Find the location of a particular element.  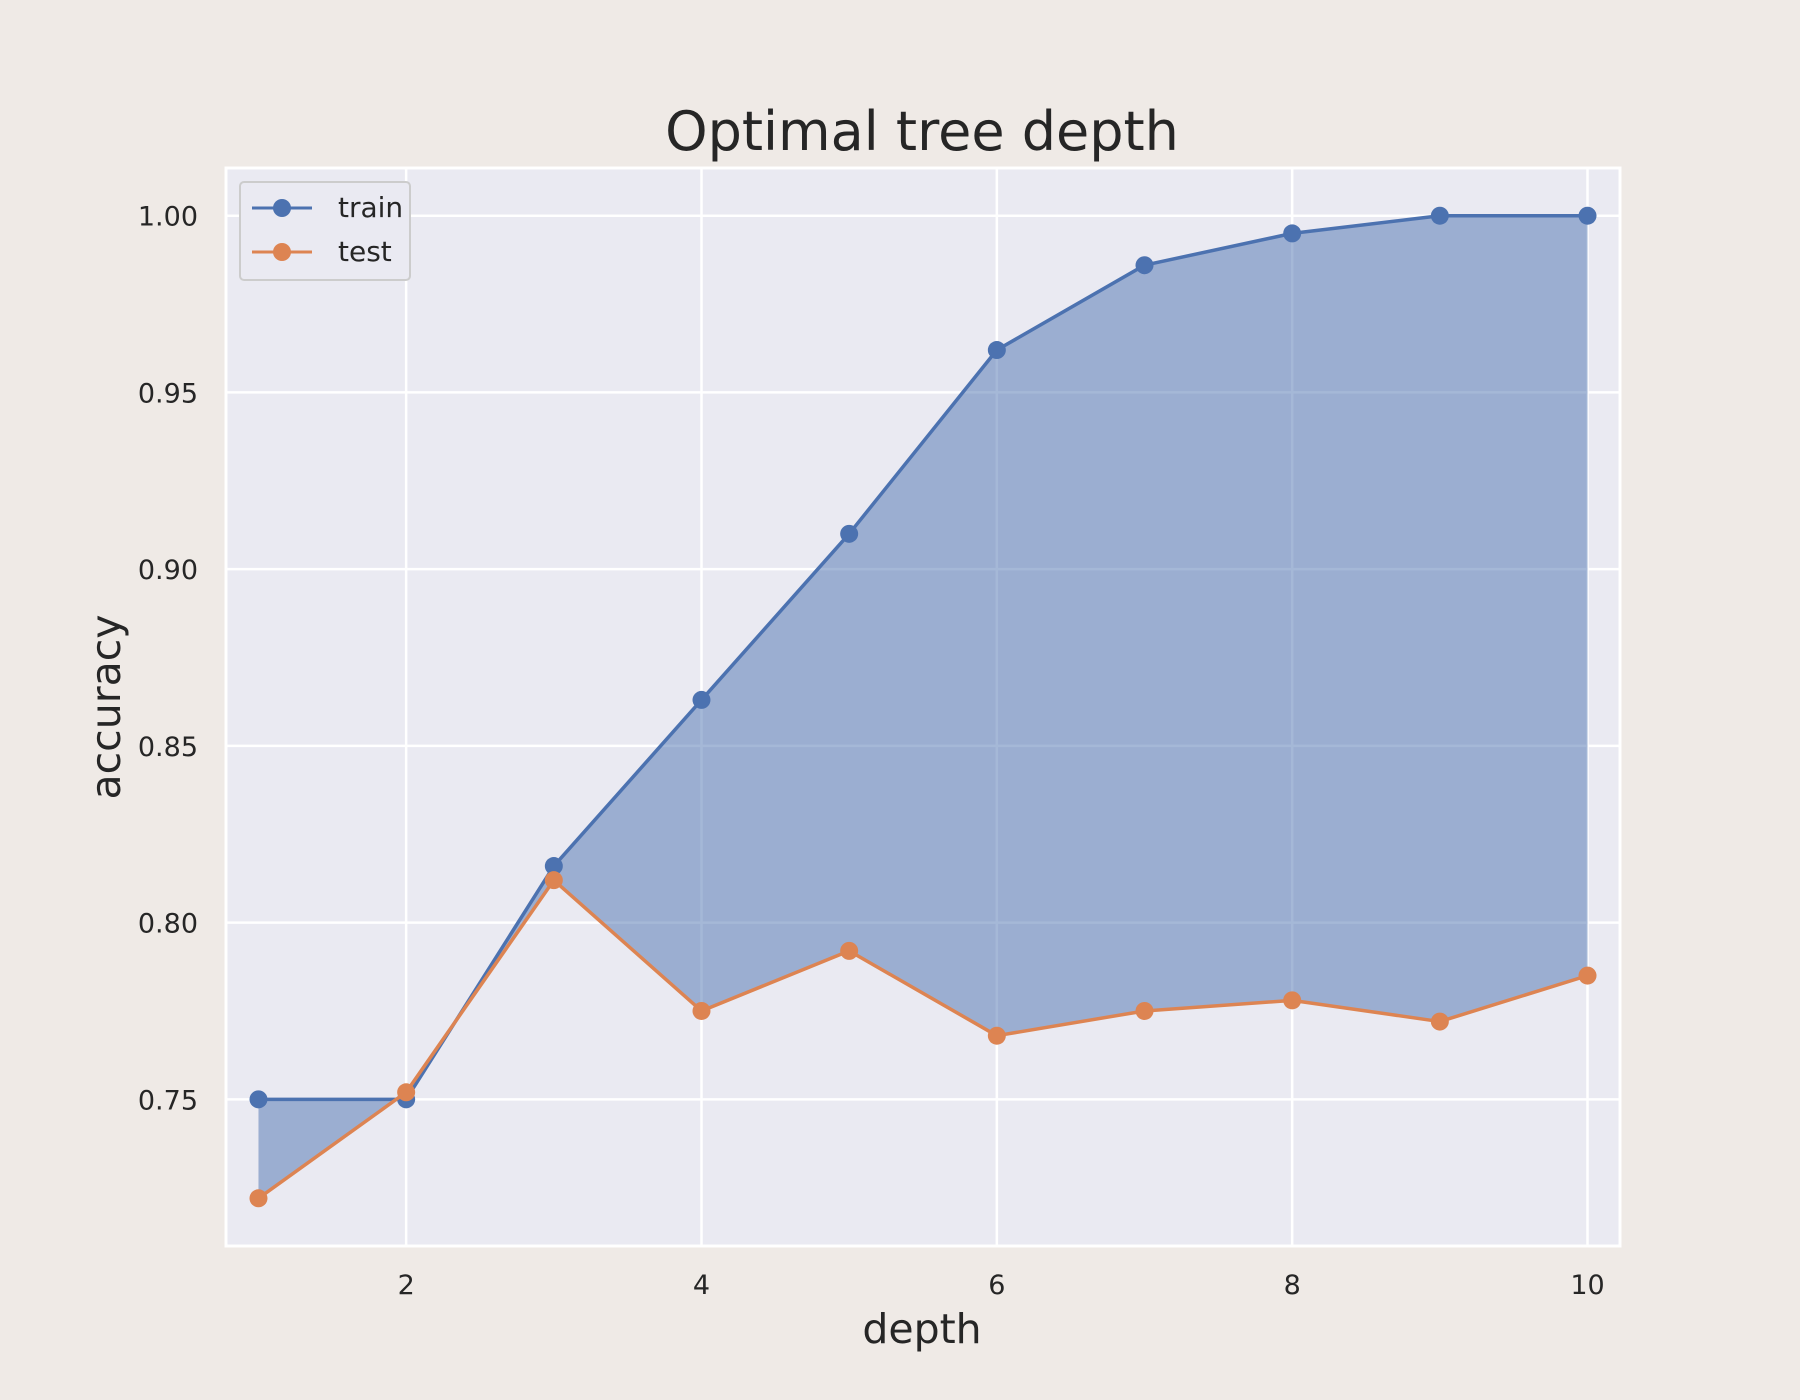

y-tick-label: 0.95 is located at coordinates (168, 393).